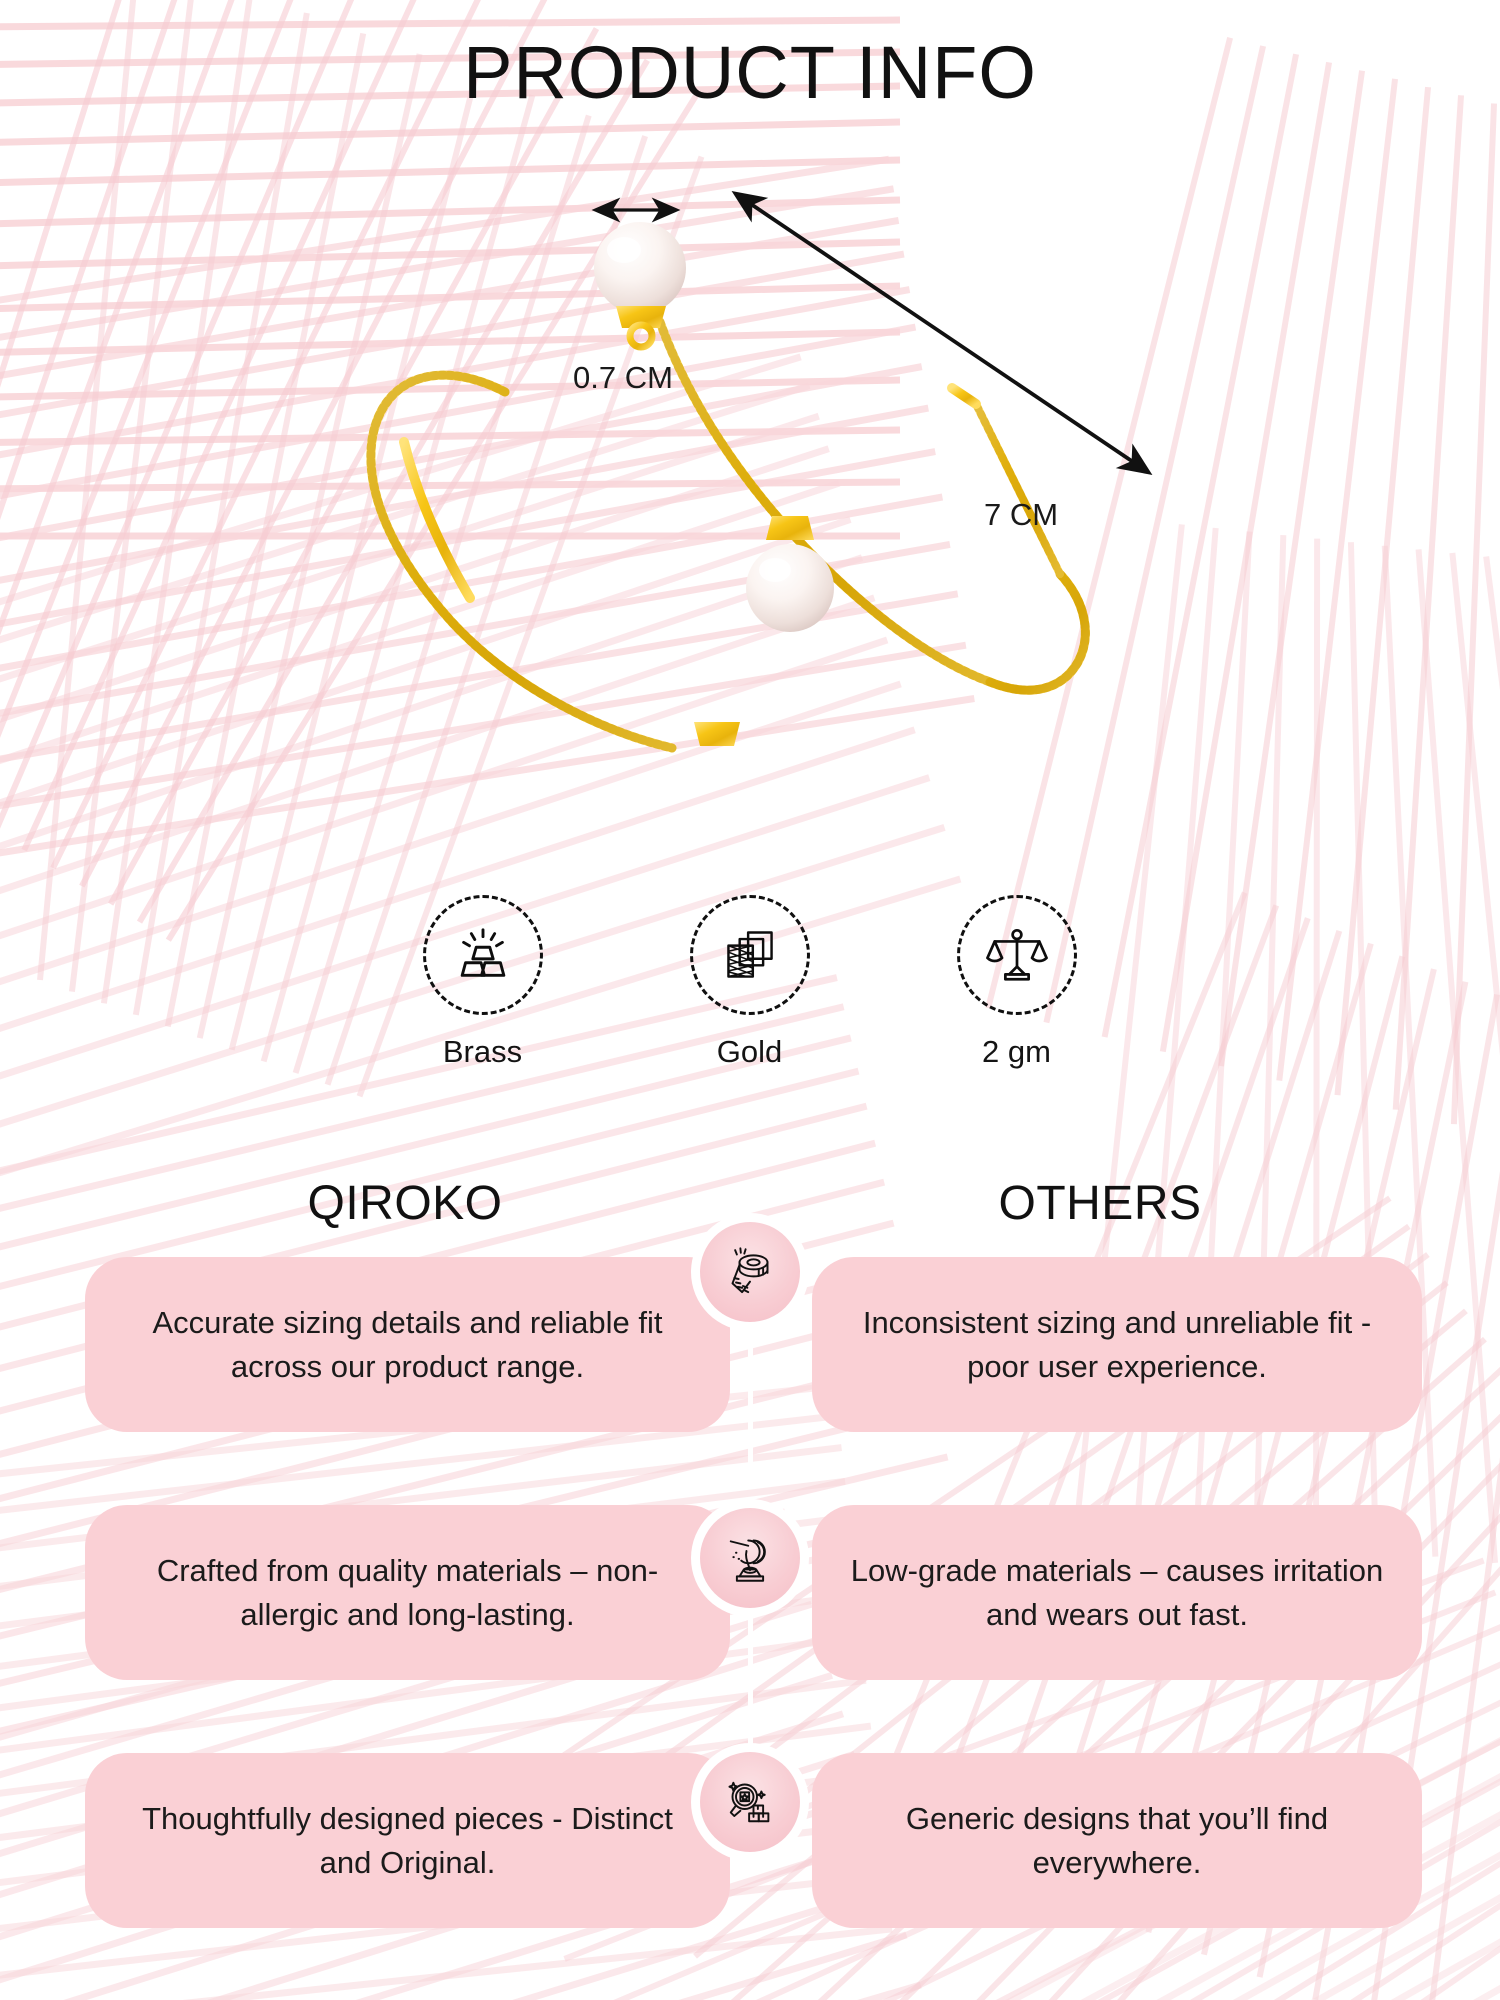 This screenshot has width=1500, height=2000. I want to click on spec-label-plating: Gold, so click(749, 1051).